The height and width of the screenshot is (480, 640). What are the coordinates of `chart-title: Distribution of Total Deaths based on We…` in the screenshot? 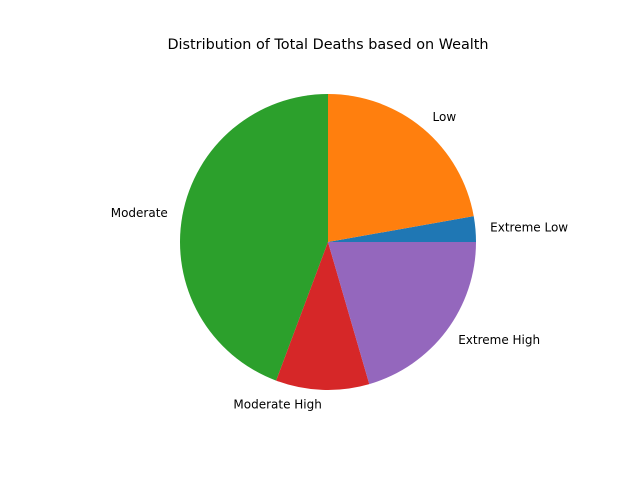 It's located at (327, 45).